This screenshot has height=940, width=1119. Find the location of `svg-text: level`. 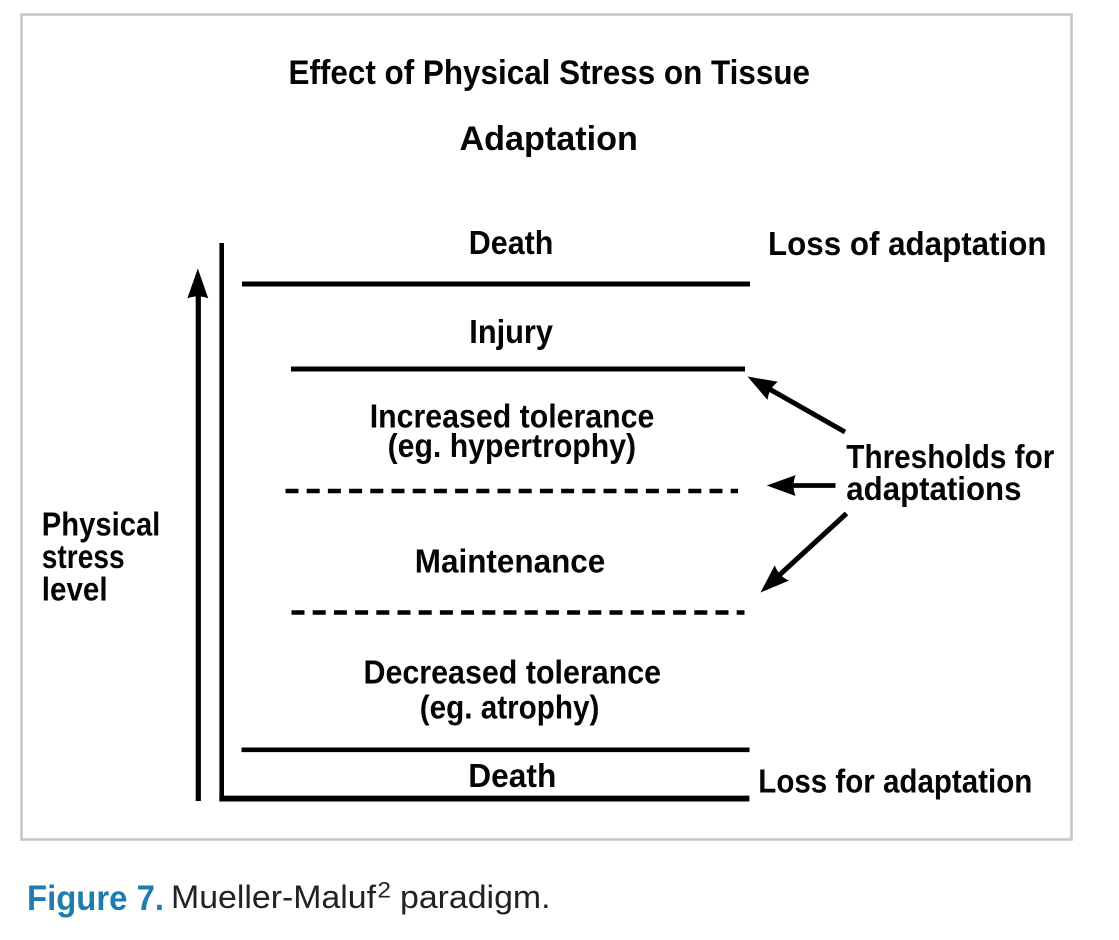

svg-text: level is located at coordinates (75, 589).